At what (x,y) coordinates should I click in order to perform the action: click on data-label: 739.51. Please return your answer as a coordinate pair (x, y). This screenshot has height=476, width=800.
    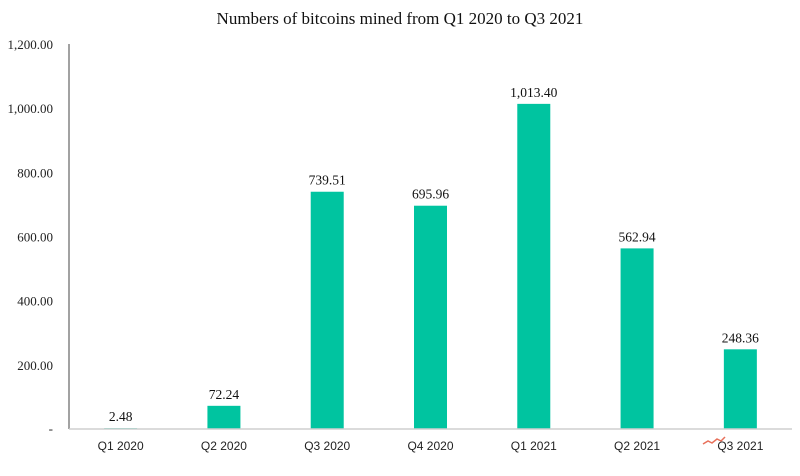
    Looking at the image, I should click on (327, 180).